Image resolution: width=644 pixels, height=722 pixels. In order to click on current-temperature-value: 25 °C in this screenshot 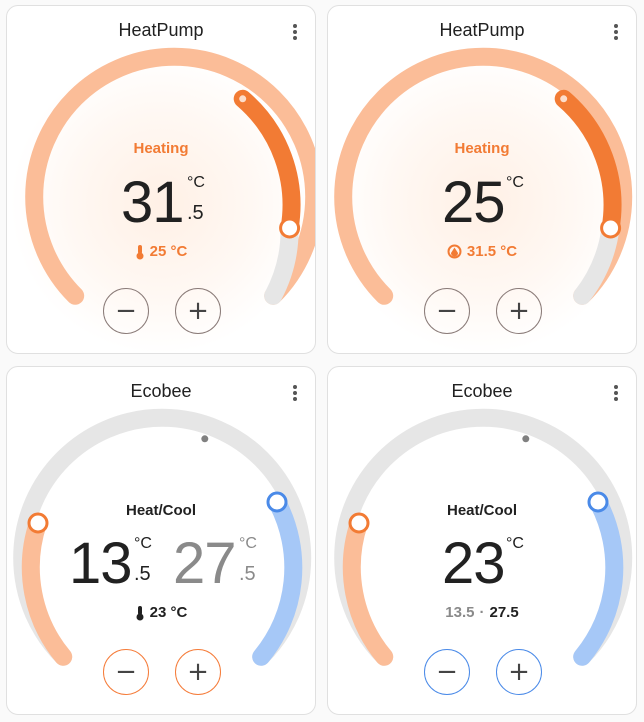, I will do `click(168, 251)`.